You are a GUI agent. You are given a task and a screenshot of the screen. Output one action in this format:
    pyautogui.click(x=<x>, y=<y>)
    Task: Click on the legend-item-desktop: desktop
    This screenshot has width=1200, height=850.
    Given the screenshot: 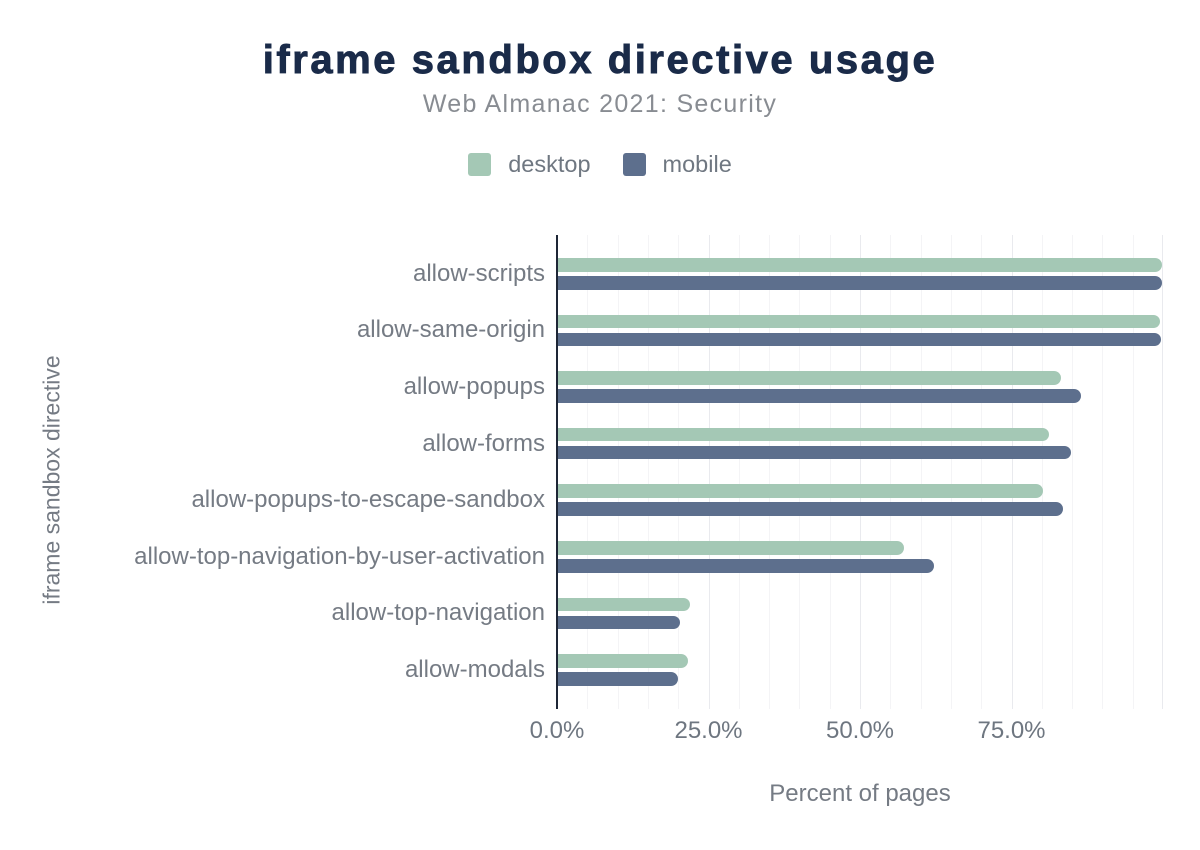 What is the action you would take?
    pyautogui.click(x=529, y=164)
    